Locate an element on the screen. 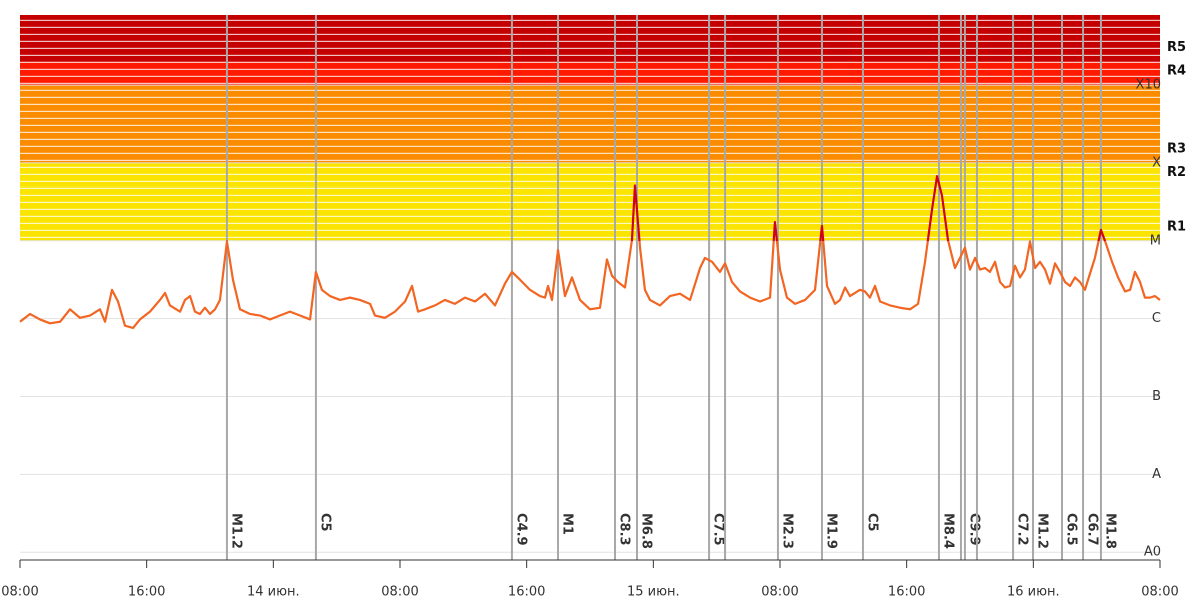  event-label: C7.2 is located at coordinates (1022, 529).